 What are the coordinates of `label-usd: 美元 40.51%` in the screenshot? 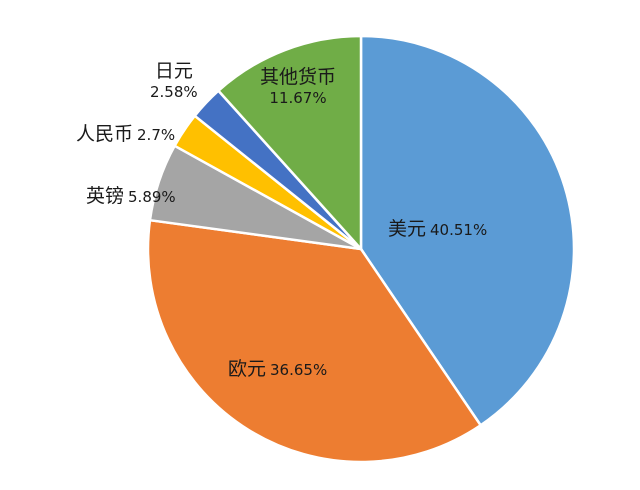 It's located at (437, 229).